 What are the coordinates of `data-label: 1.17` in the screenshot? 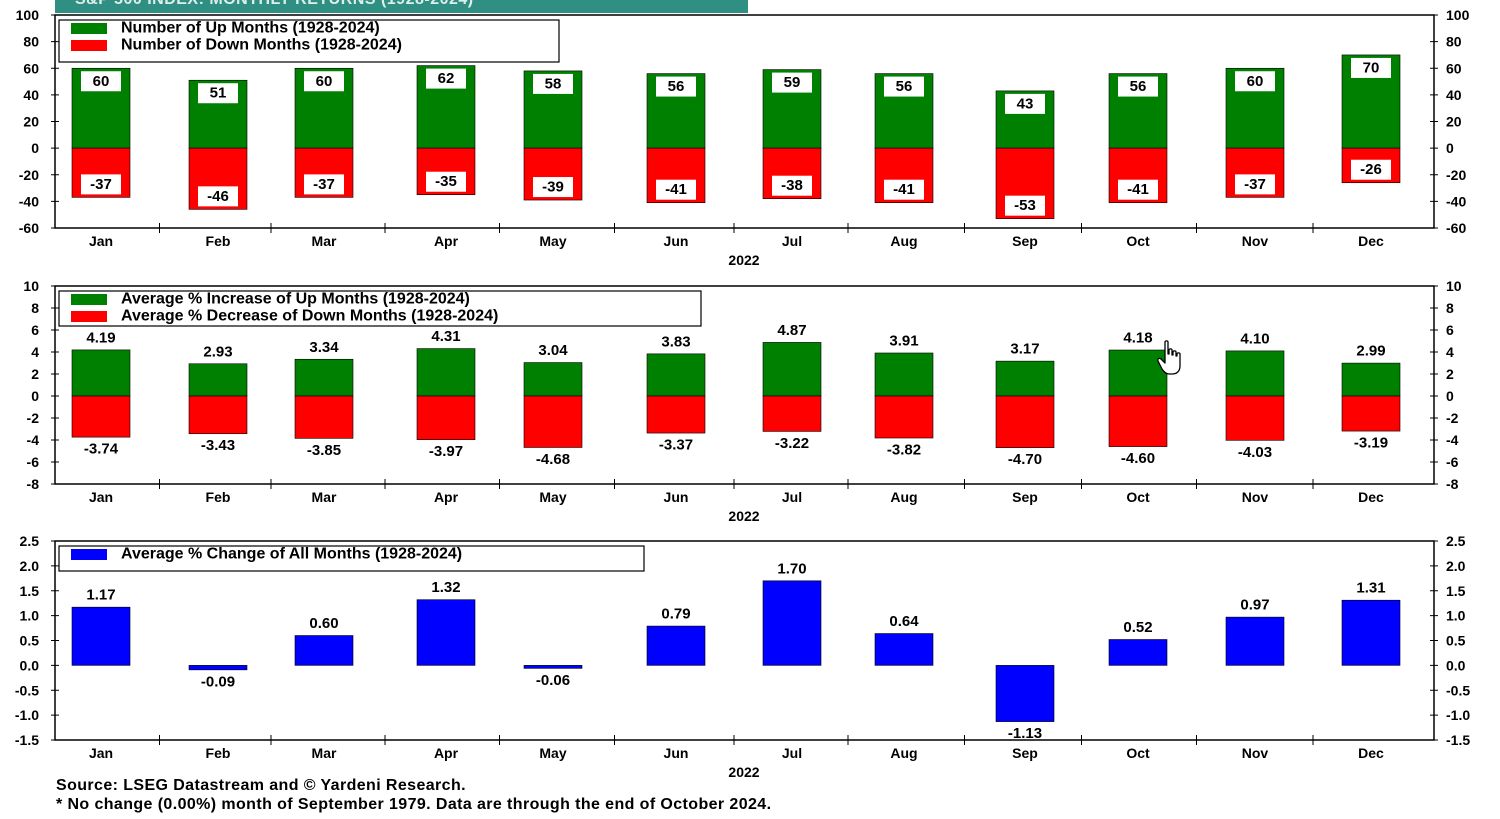 It's located at (100, 595).